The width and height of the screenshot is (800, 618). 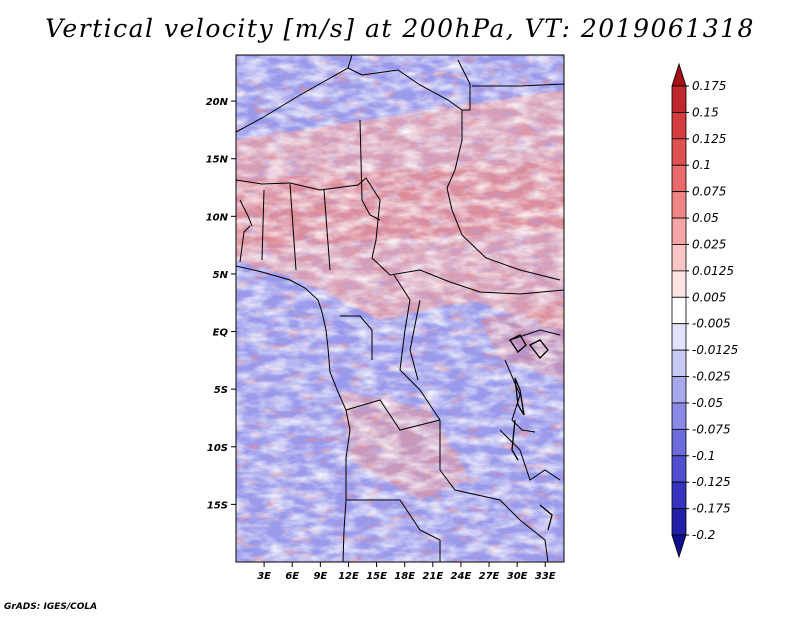 What do you see at coordinates (709, 244) in the screenshot?
I see `colorbar-label: 0.025` at bounding box center [709, 244].